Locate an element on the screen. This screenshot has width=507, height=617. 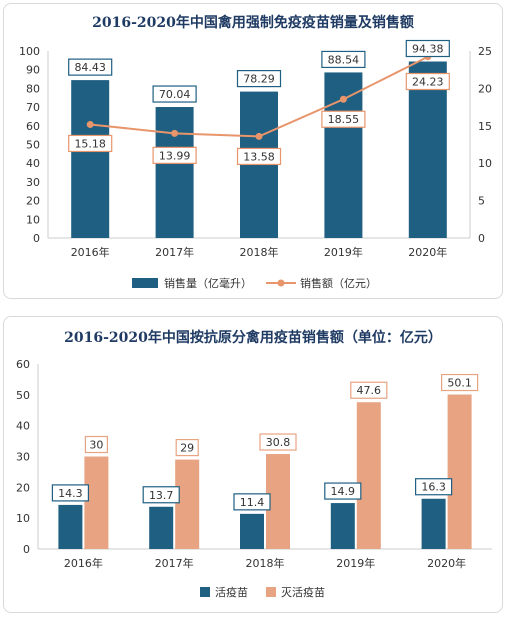
data-label: 30.8 is located at coordinates (278, 442).